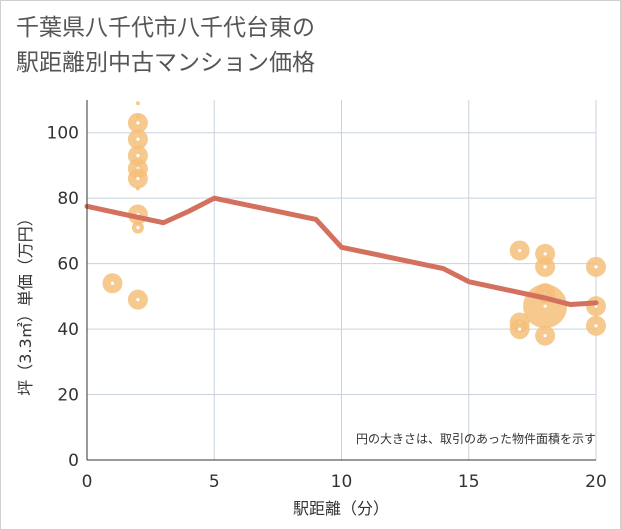 This screenshot has width=621, height=530. Describe the element at coordinates (165, 46) in the screenshot. I see `chart-title: 千葉県八千代市八千代台東の 駅距離別中古マンション価格` at that location.